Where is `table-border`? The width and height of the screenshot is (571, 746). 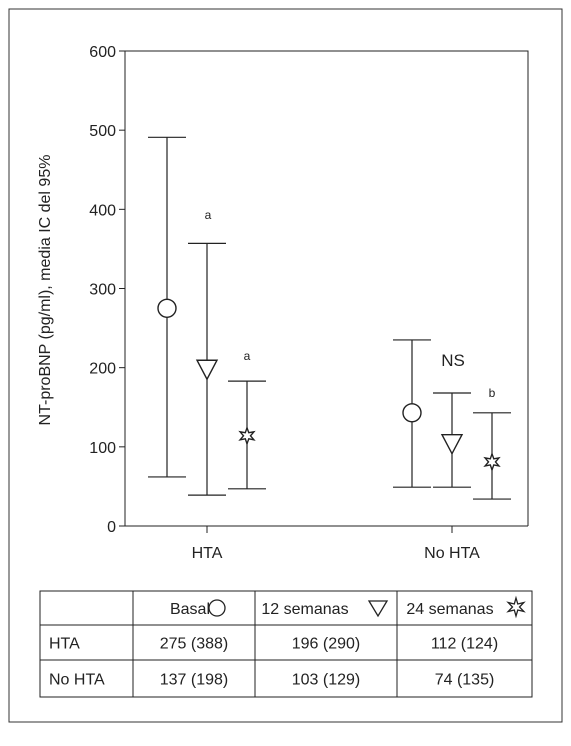 table-border is located at coordinates (286, 644).